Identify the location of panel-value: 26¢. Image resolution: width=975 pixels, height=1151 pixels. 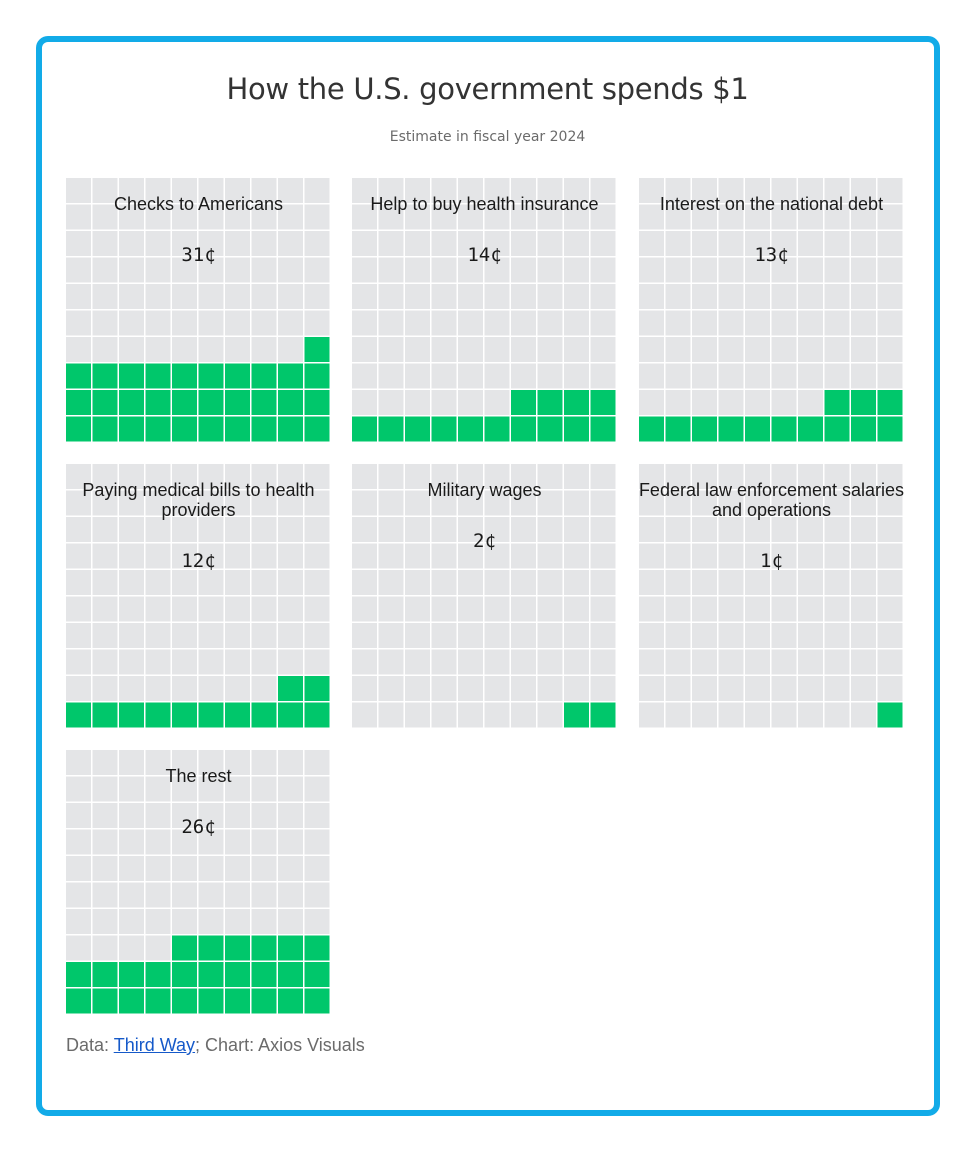
(198, 827).